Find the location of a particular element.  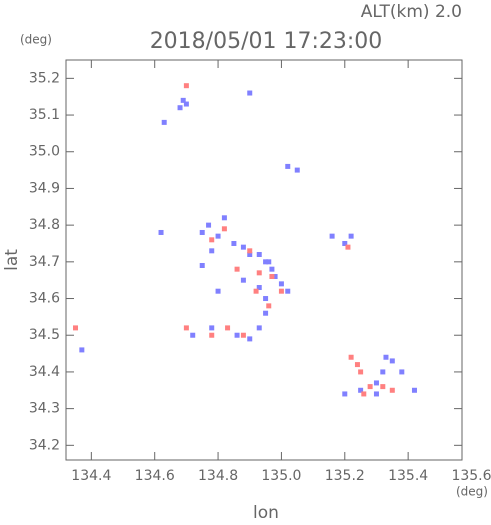

y-tick-label: 35.2 is located at coordinates (44, 78).